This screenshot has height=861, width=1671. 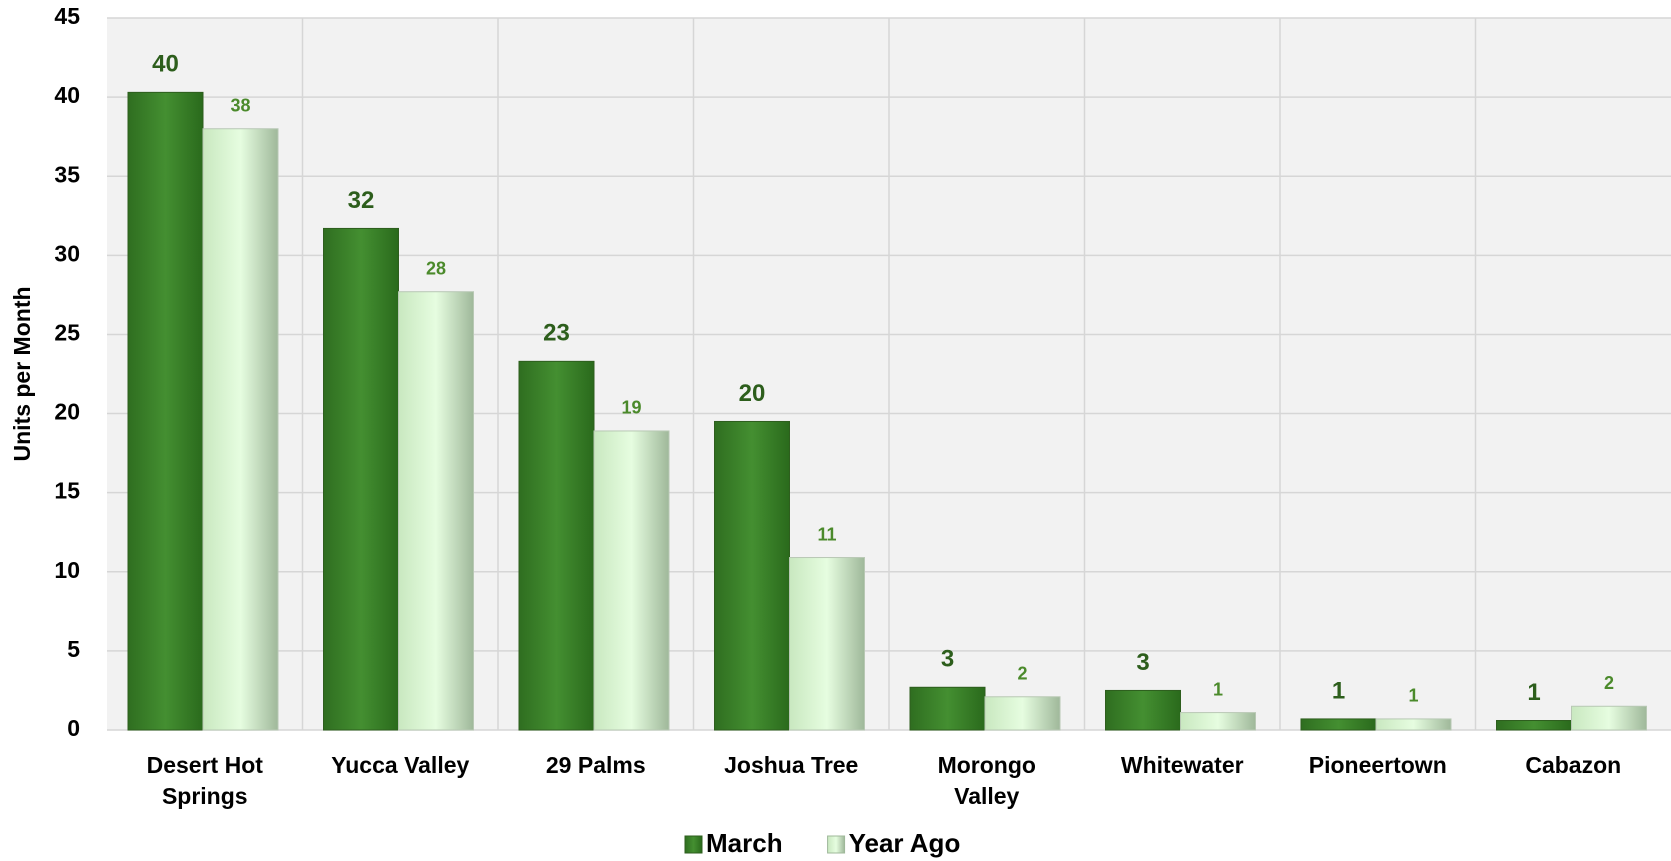 What do you see at coordinates (22, 373) in the screenshot?
I see `y-axis-label: Units per Month` at bounding box center [22, 373].